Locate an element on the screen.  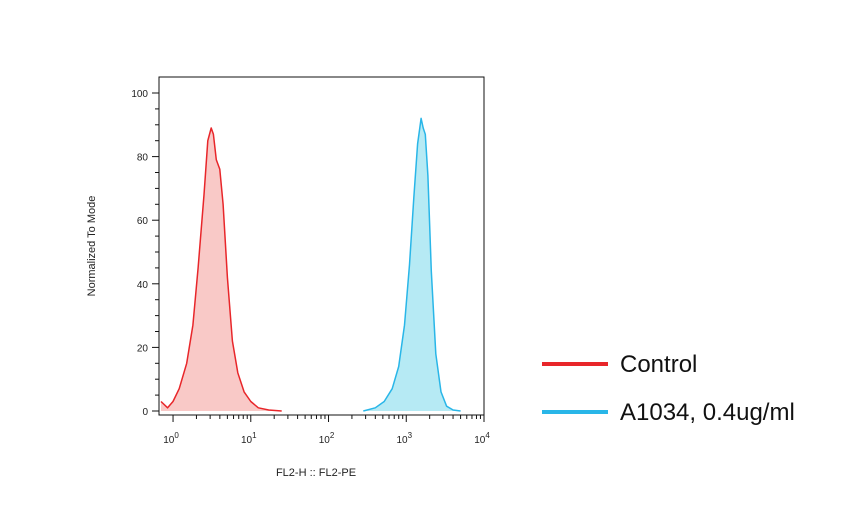
y-axis-title: Normalized To Mode is located at coordinates (92, 246).